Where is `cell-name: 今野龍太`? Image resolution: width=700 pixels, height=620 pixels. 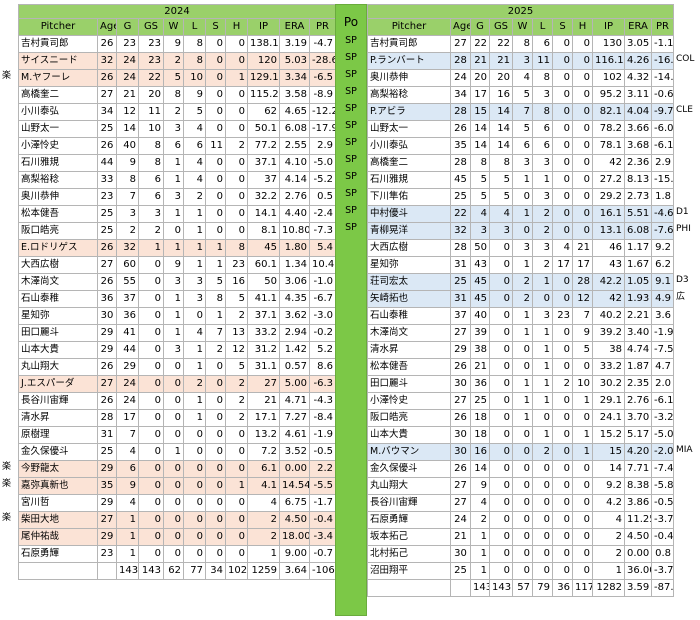
cell-name: 今野龍太 is located at coordinates (58, 469).